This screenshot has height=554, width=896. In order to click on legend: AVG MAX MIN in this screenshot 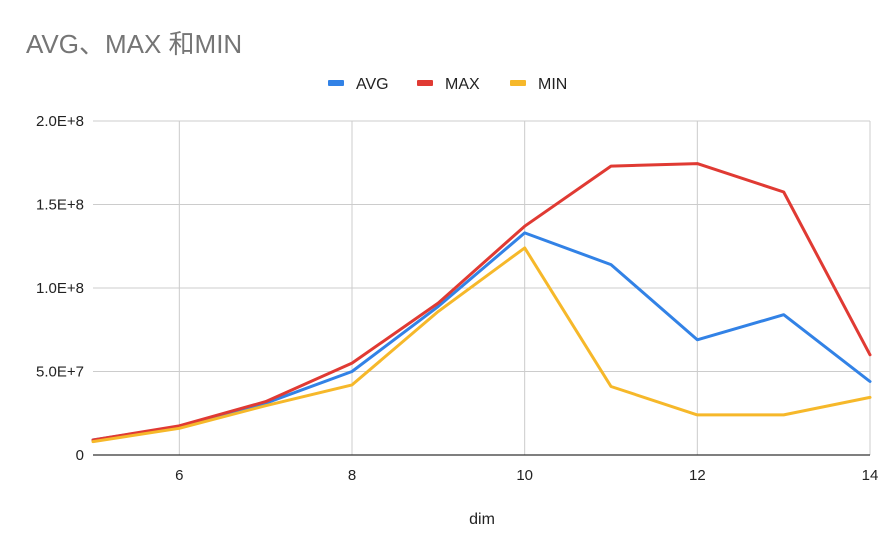, I will do `click(447, 84)`.